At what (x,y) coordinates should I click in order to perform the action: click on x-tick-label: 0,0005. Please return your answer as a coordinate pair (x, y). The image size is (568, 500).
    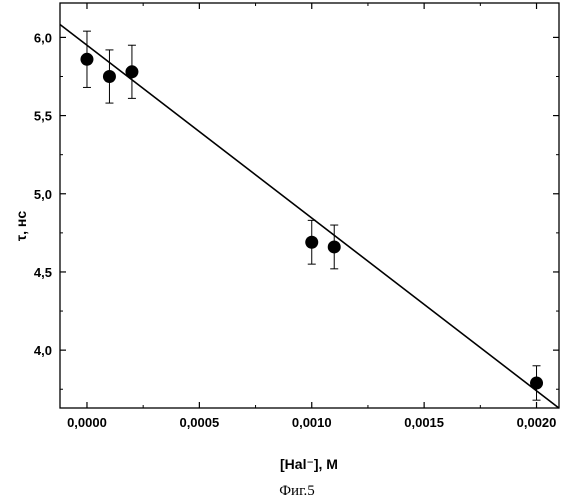
    Looking at the image, I should click on (199, 422).